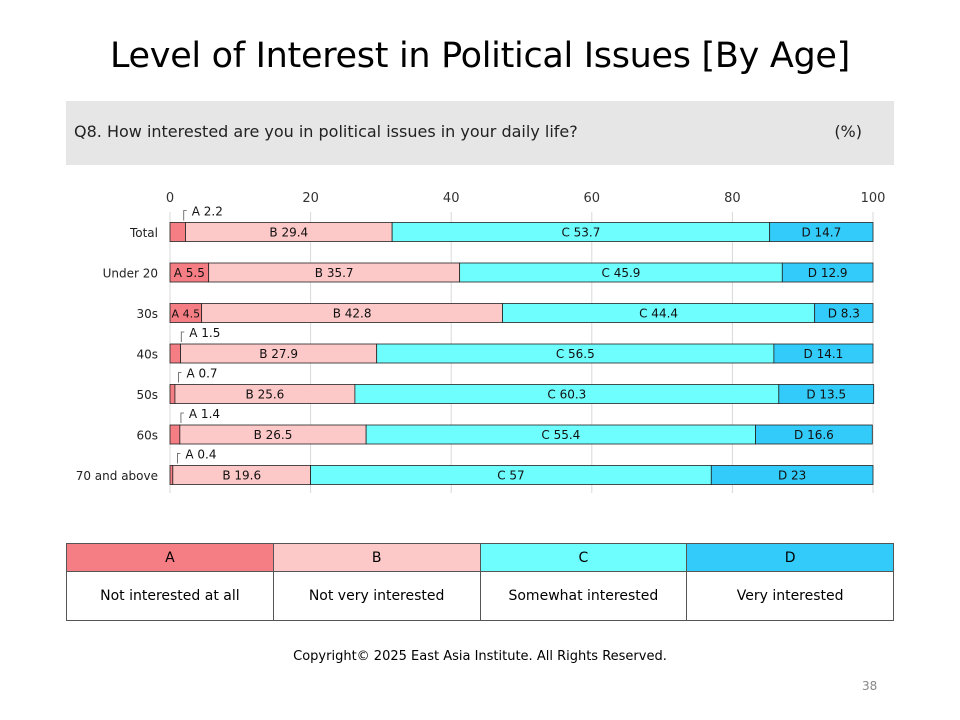 The height and width of the screenshot is (720, 960). Describe the element at coordinates (870, 686) in the screenshot. I see `page-number: 38` at that location.